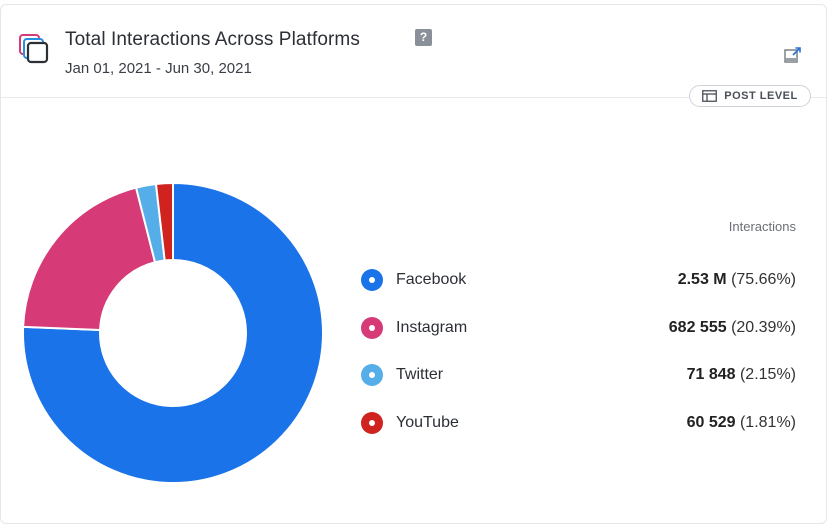 Image resolution: width=828 pixels, height=524 pixels. Describe the element at coordinates (579, 387) in the screenshot. I see `legend-item-twitter: Twitter 71 848 (2.15%)` at that location.